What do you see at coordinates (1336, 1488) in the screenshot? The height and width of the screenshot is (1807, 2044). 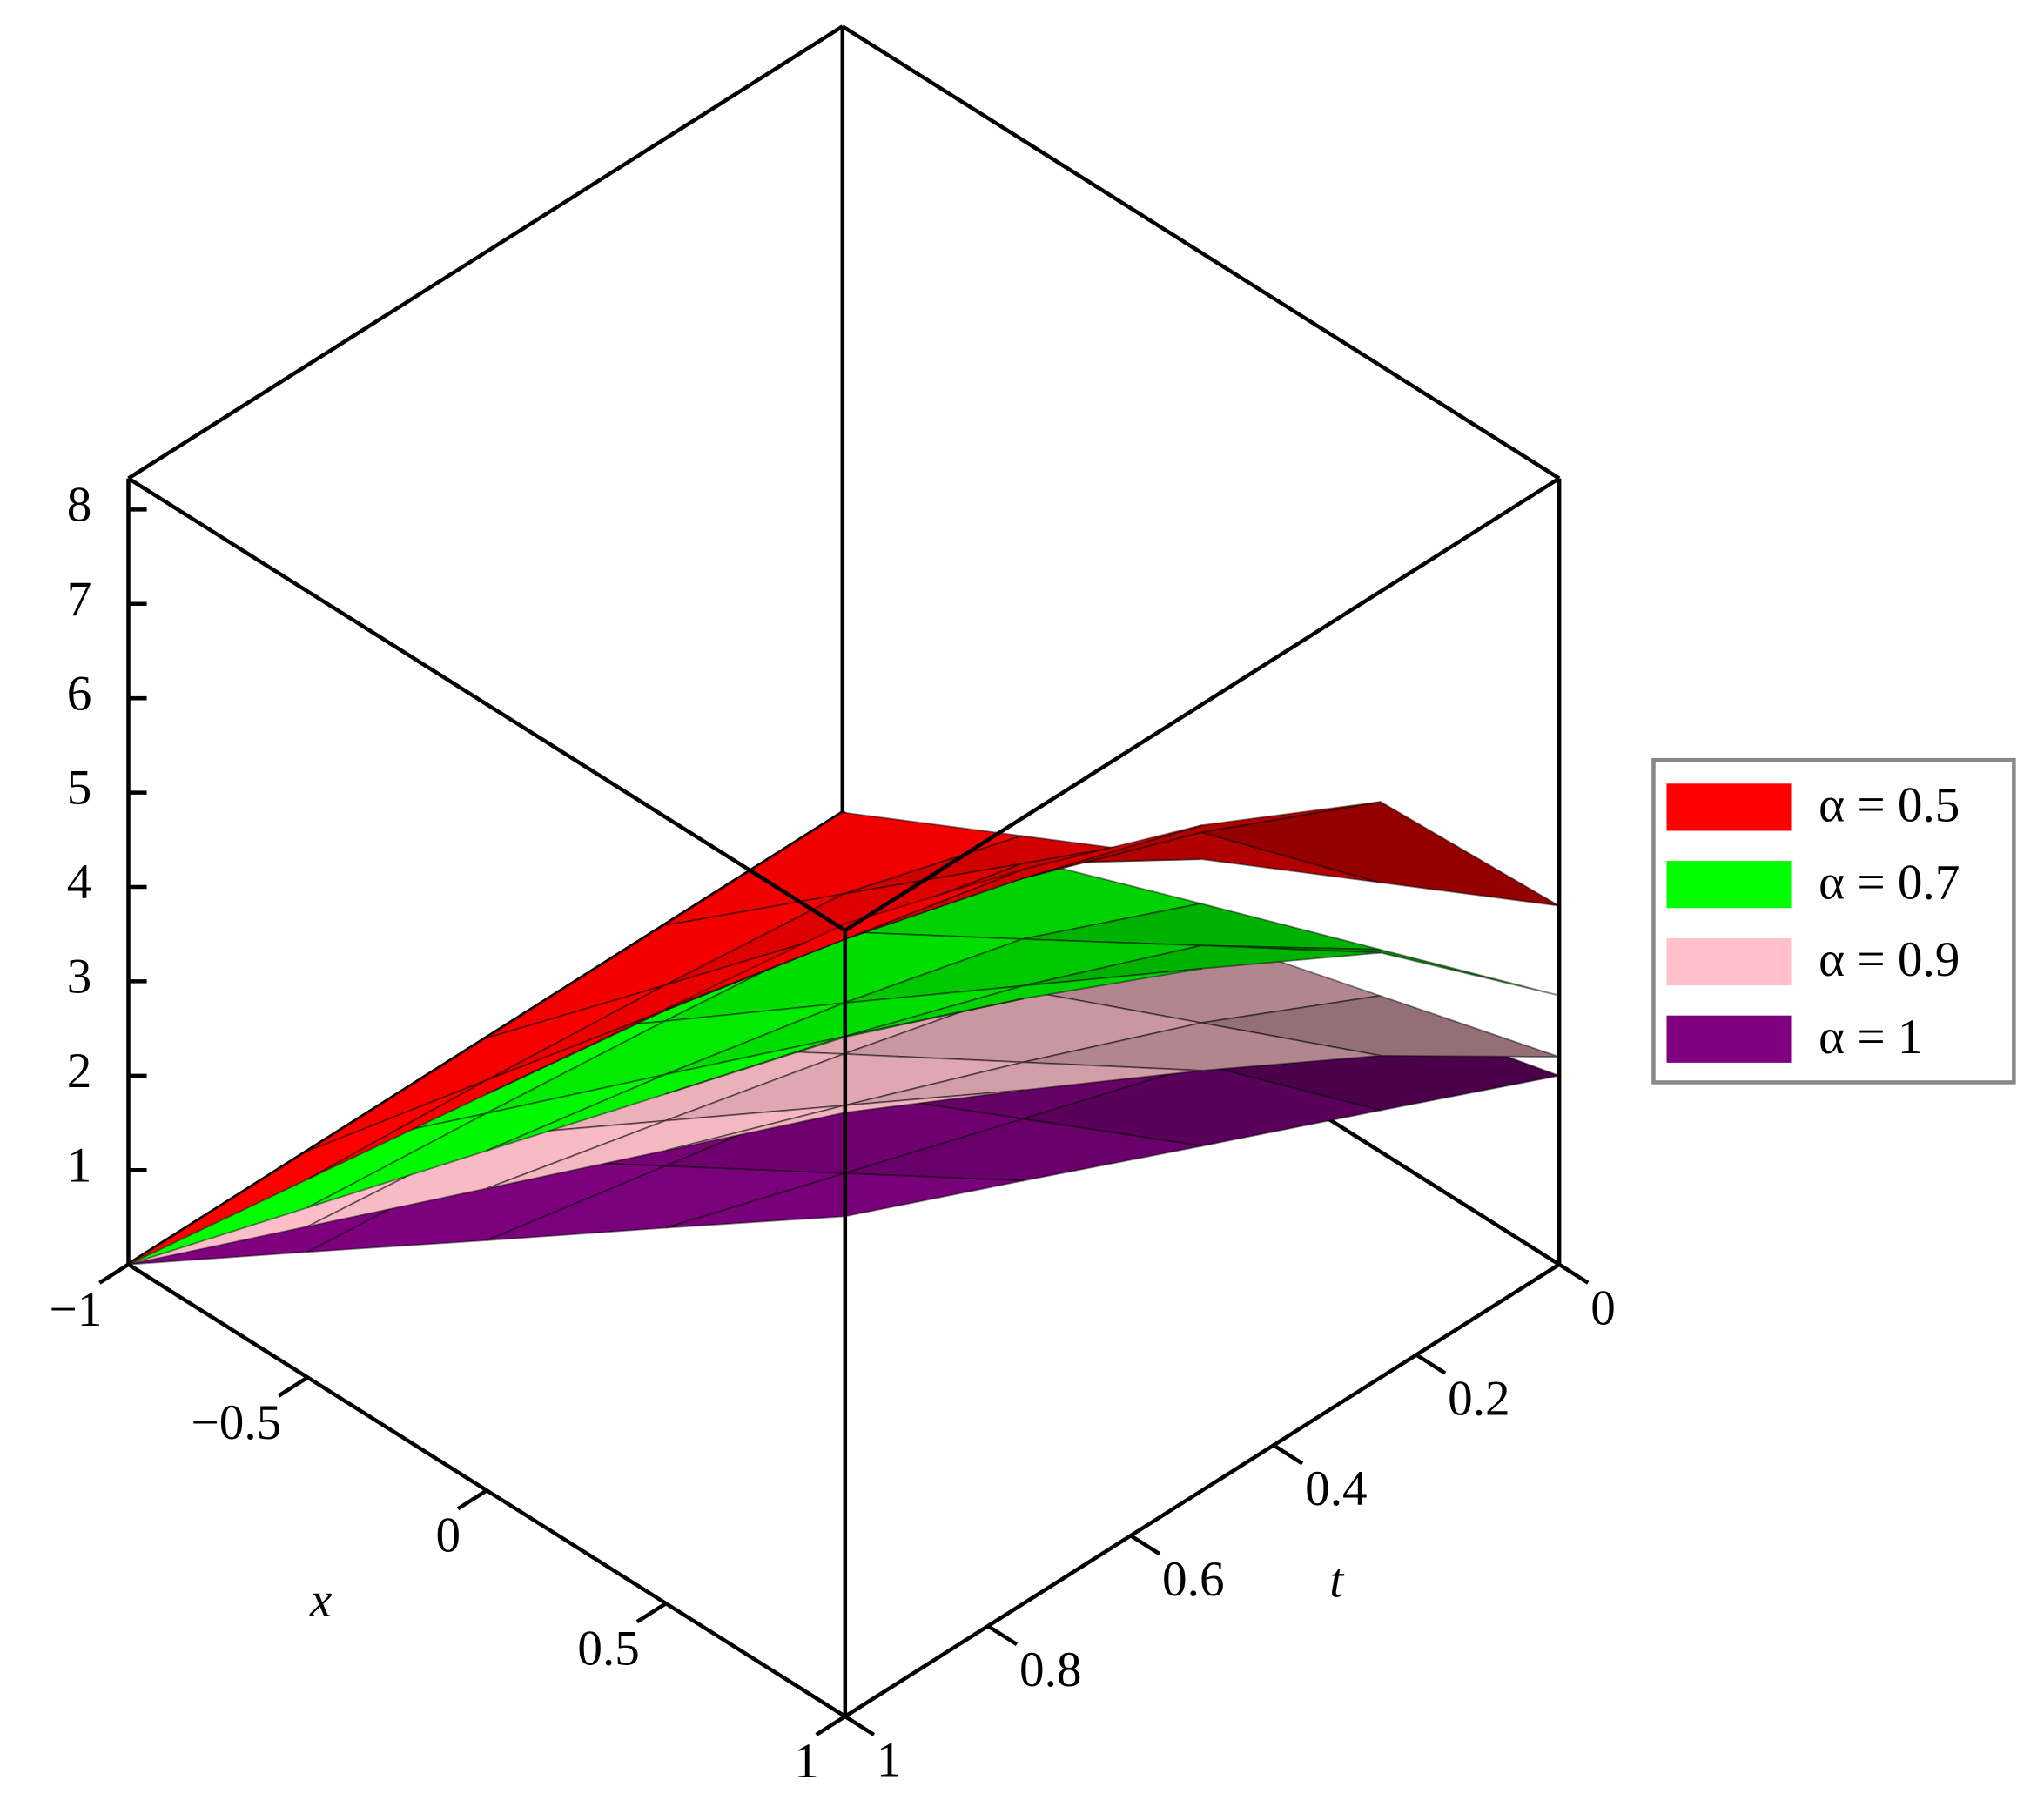 I see `t-tick-label: 0.4` at bounding box center [1336, 1488].